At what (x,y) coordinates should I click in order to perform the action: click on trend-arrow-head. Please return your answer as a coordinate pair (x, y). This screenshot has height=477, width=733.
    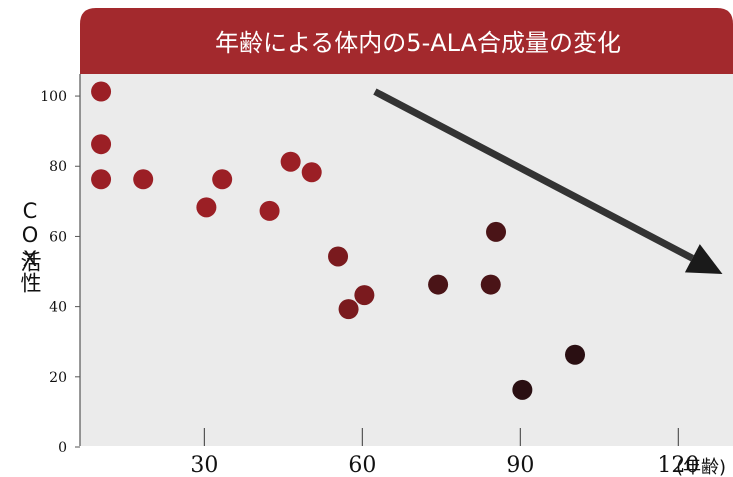
    Looking at the image, I should click on (703, 259).